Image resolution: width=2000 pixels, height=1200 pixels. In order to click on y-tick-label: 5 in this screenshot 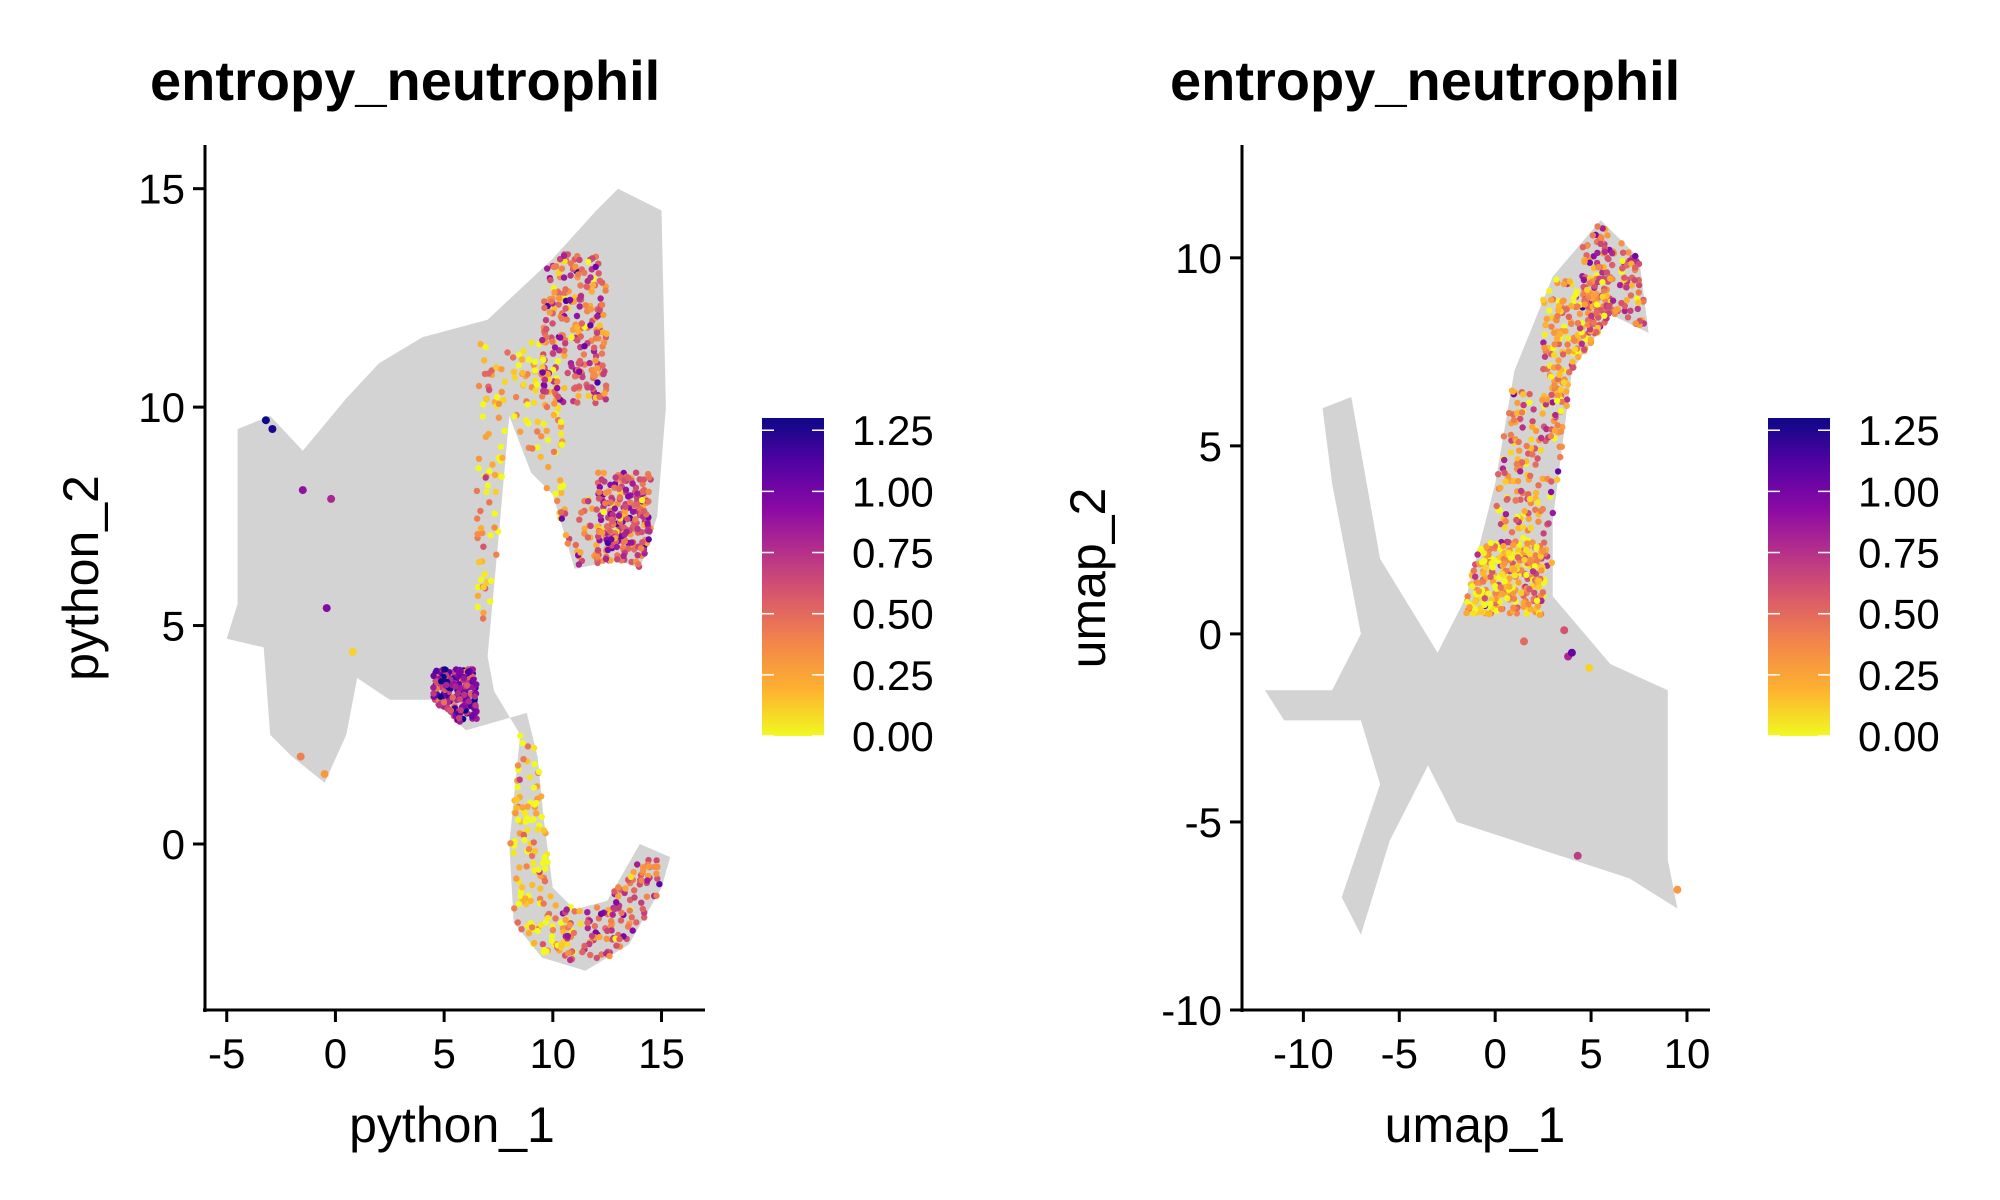, I will do `click(1210, 446)`.